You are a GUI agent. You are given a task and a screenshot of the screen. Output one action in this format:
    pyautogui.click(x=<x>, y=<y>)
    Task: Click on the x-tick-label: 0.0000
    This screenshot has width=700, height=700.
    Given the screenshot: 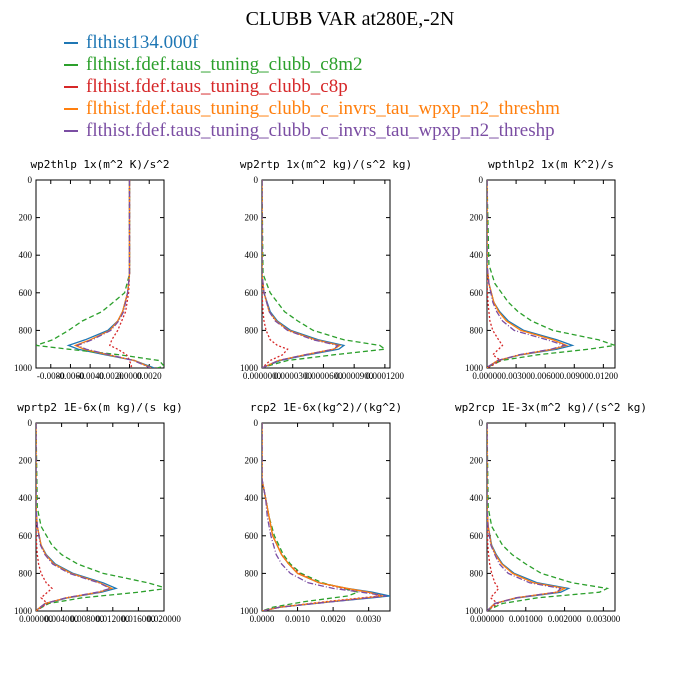 What is the action you would take?
    pyautogui.click(x=262, y=619)
    